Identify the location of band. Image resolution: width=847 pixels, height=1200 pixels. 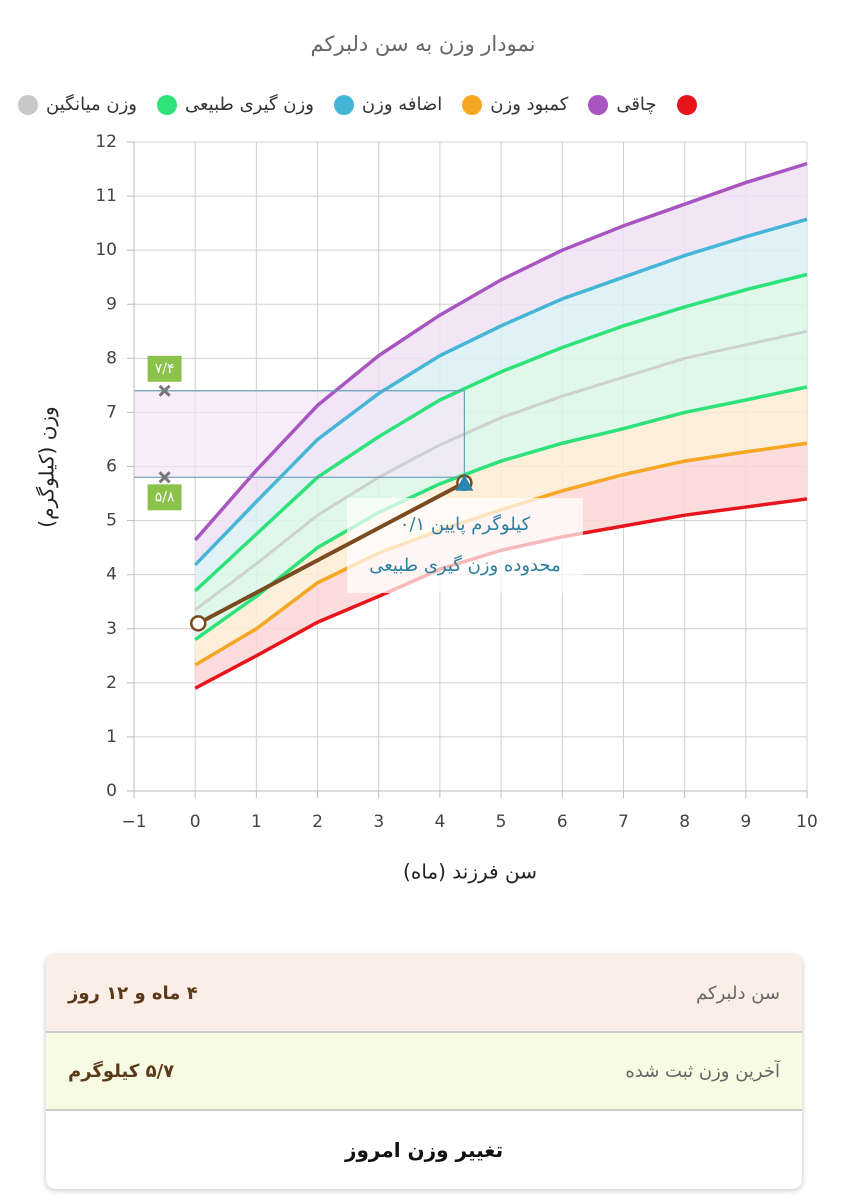
(501, 566).